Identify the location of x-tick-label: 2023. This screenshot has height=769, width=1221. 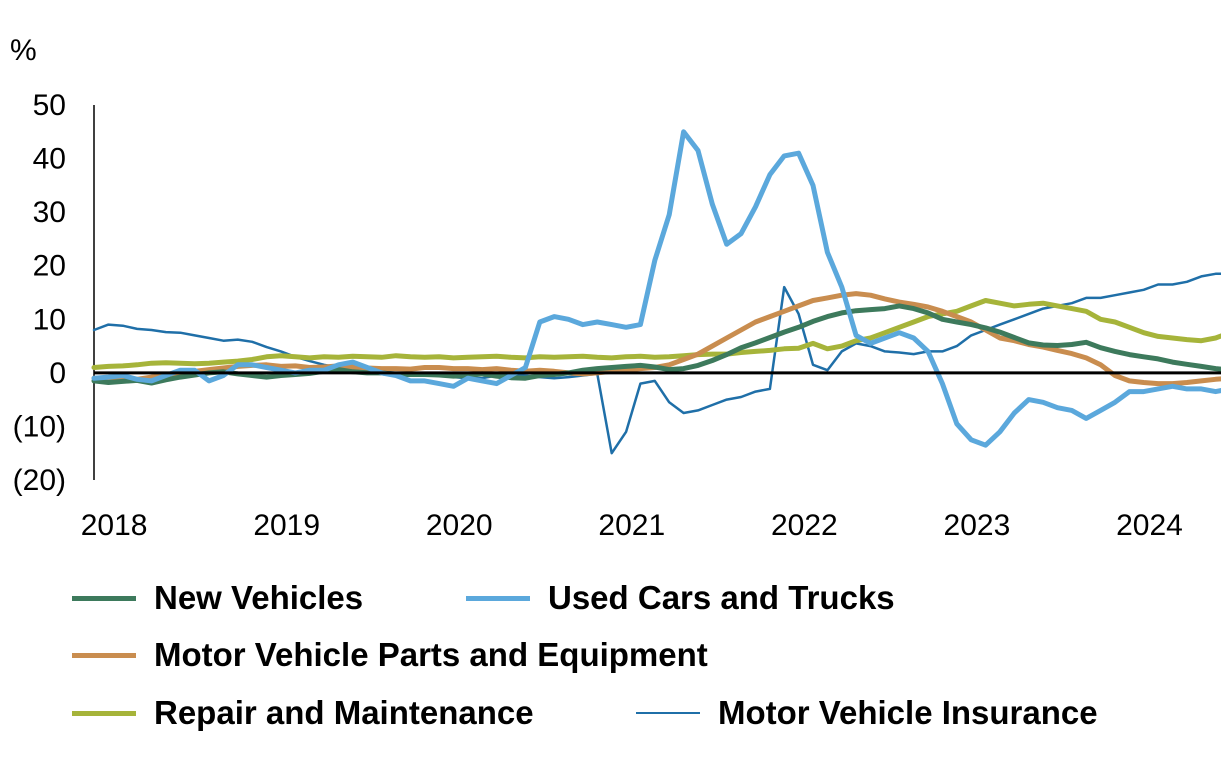
(977, 525).